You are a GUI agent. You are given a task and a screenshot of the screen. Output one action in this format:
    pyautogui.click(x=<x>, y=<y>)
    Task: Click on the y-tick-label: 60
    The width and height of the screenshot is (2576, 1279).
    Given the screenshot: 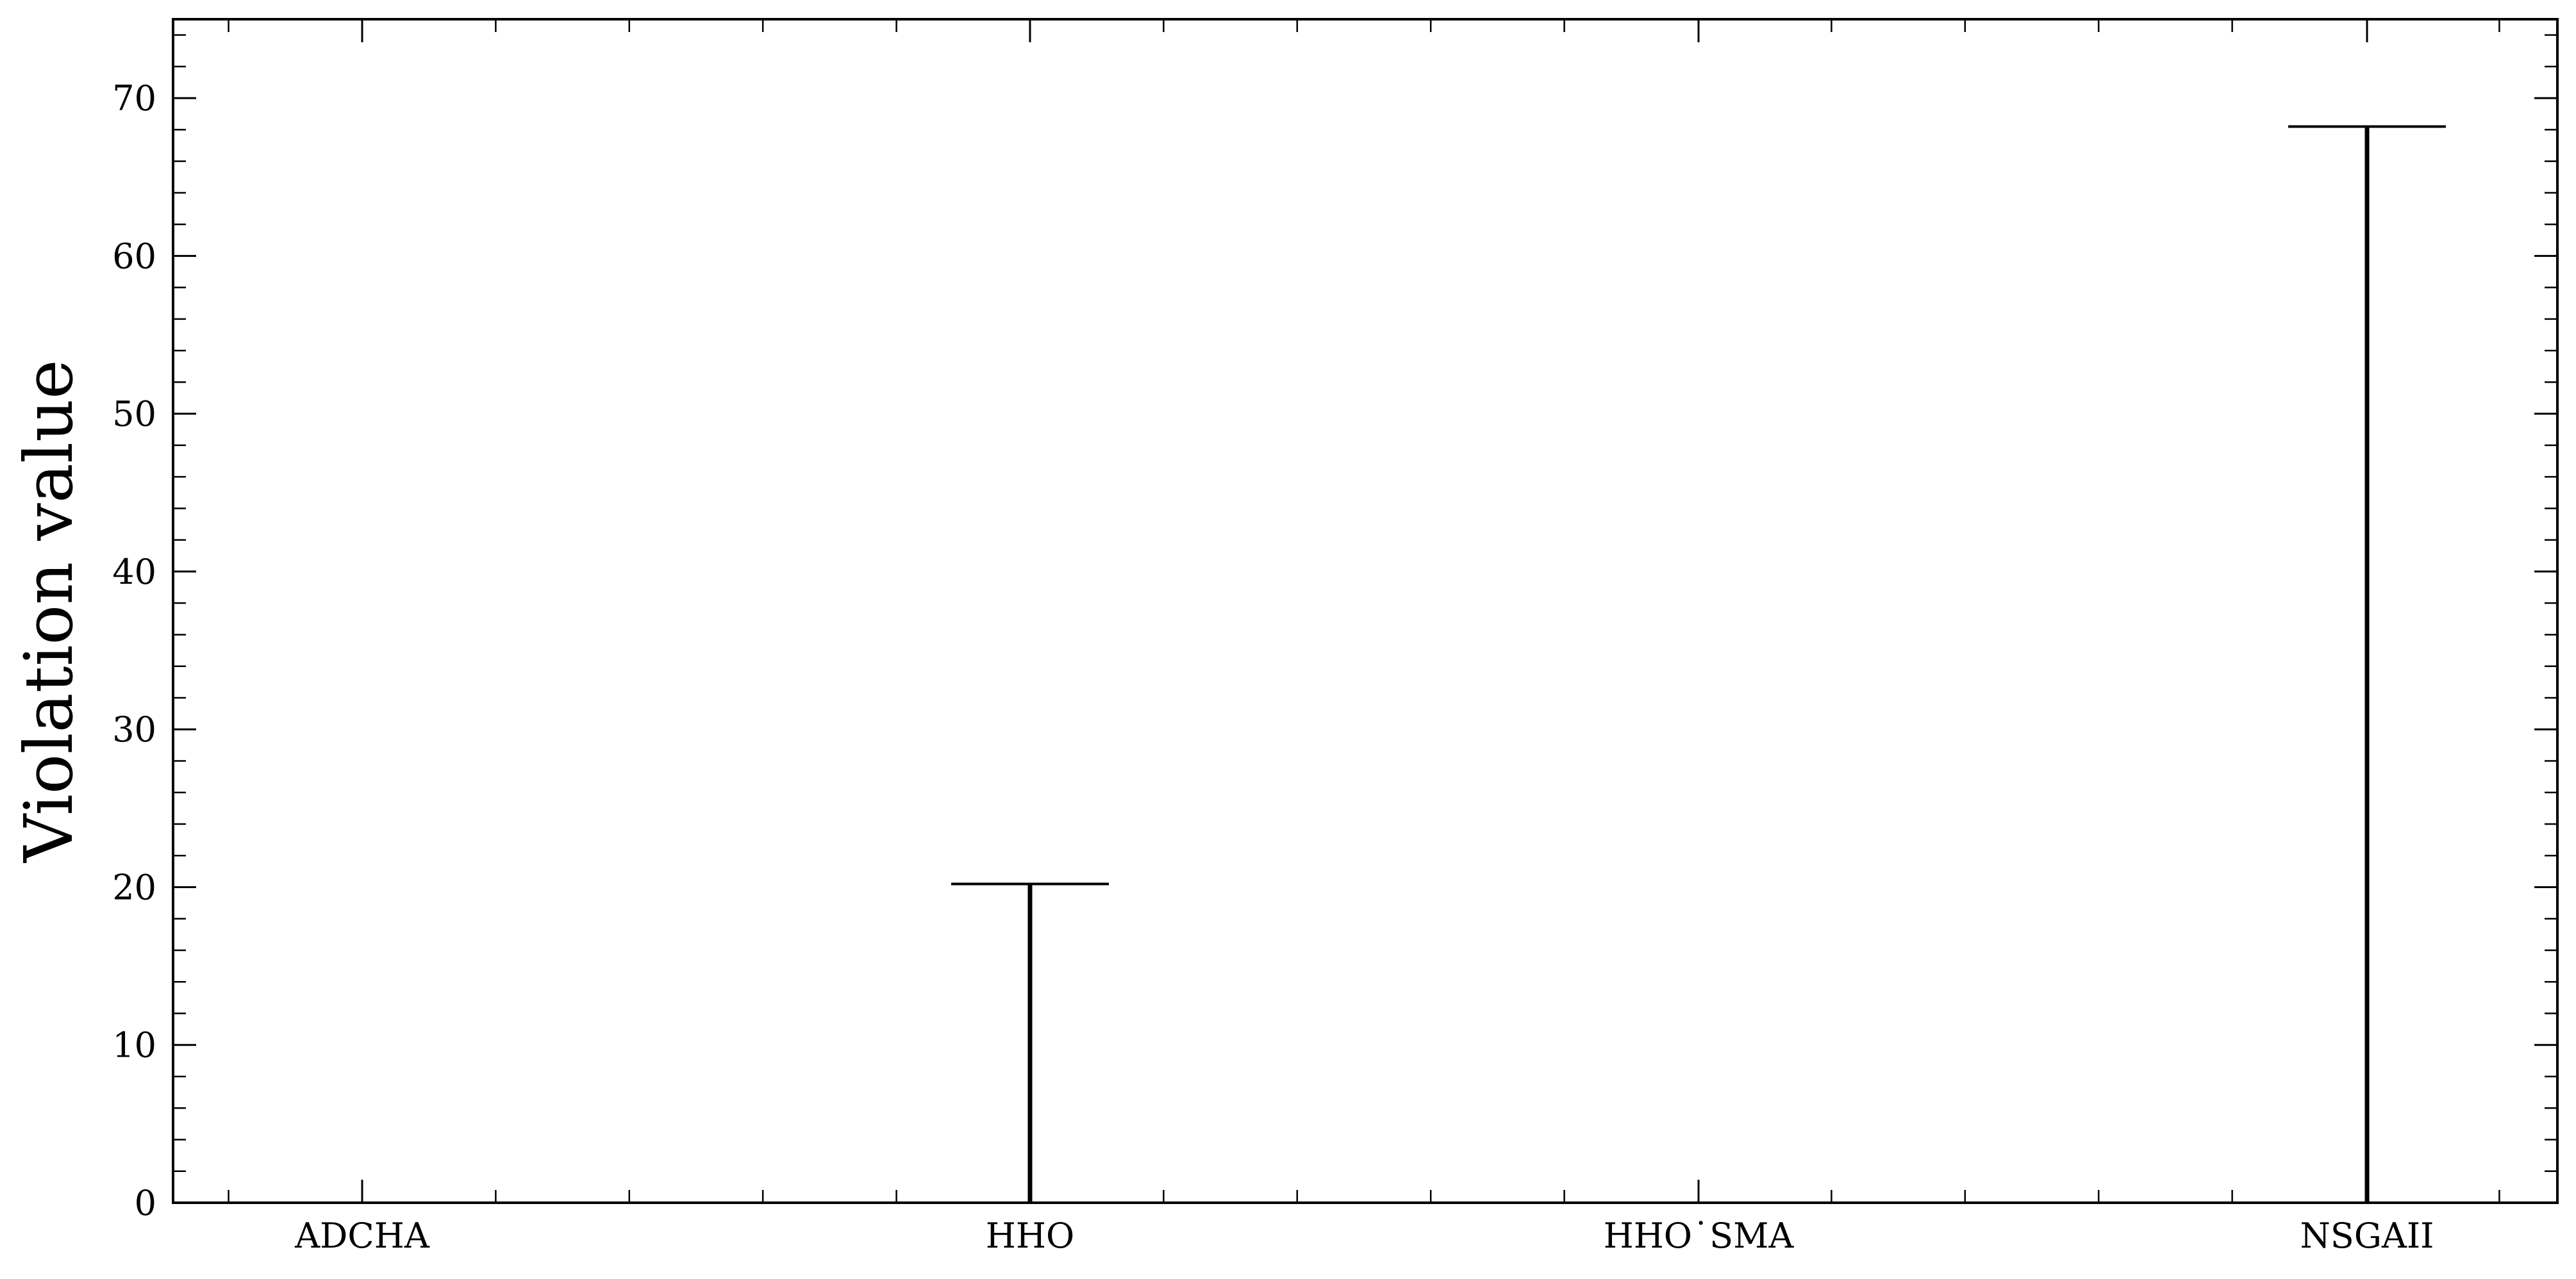 What is the action you would take?
    pyautogui.click(x=134, y=256)
    